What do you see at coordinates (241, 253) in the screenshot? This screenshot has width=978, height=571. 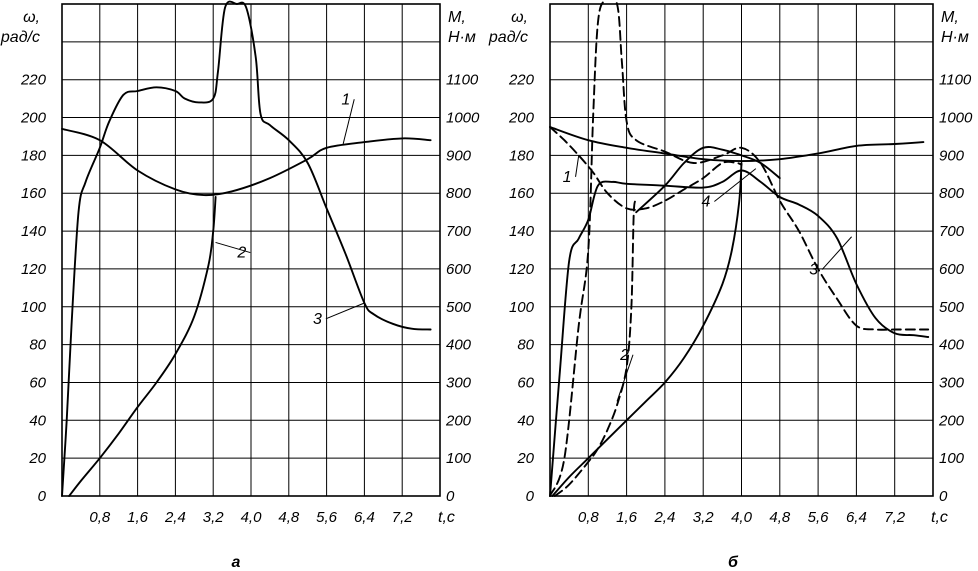 I see `a-curve-label: 2` at bounding box center [241, 253].